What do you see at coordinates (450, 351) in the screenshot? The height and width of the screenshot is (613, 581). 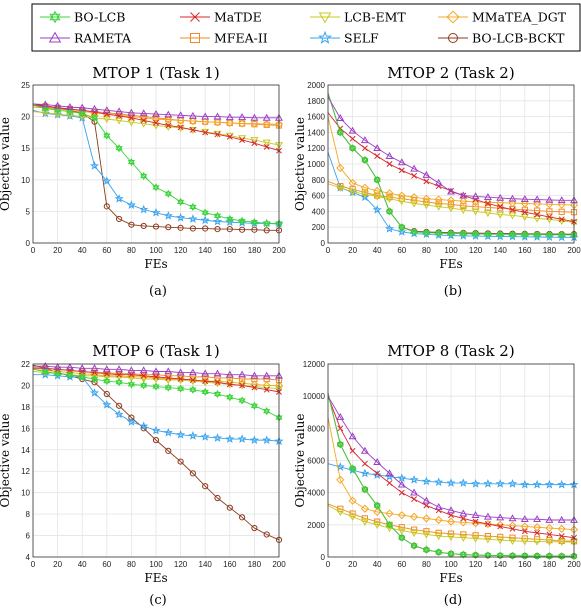 I see `chart-title: MTOP 8 (Task 2)` at bounding box center [450, 351].